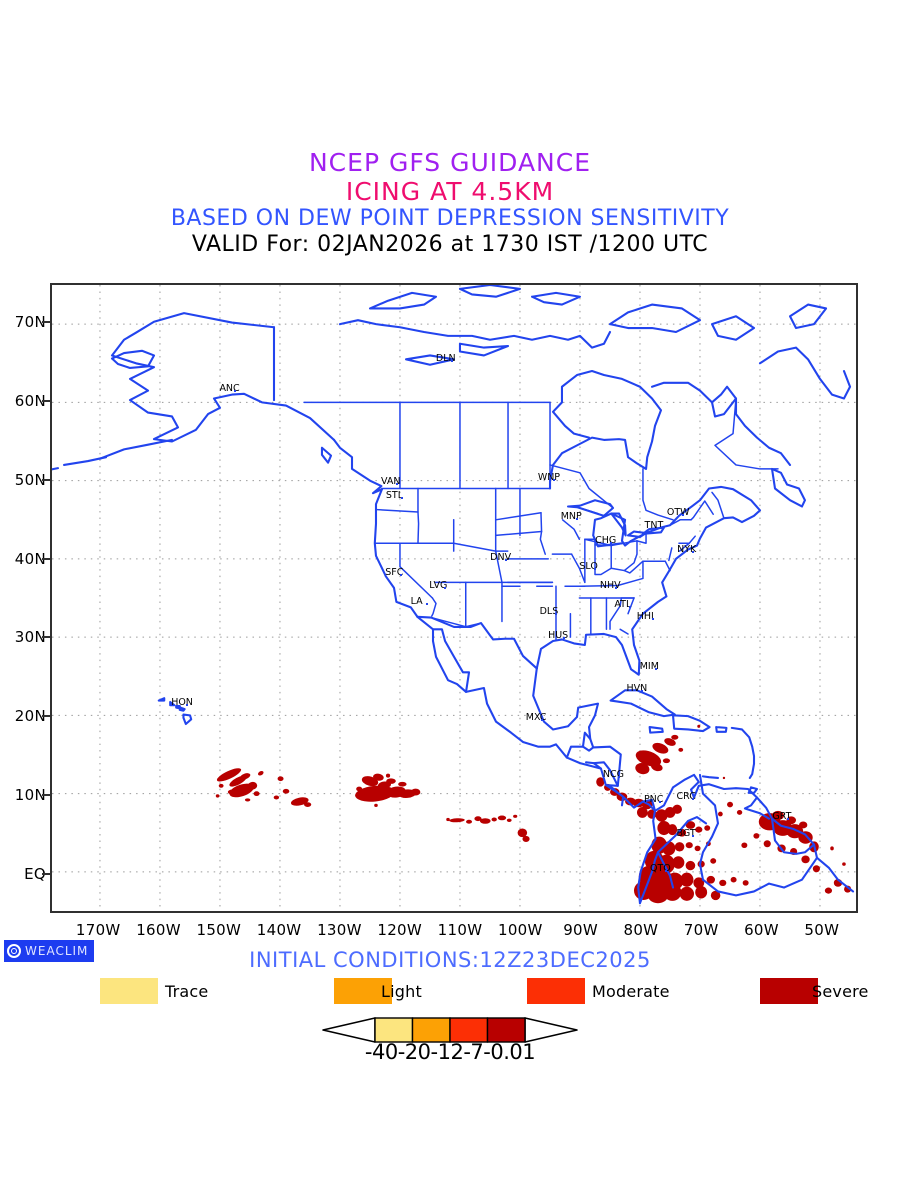 This screenshot has width=900, height=1200. What do you see at coordinates (450, 960) in the screenshot?
I see `initial-conditions-label: INITIAL CONDITIONS:12Z23DEC2025` at bounding box center [450, 960].